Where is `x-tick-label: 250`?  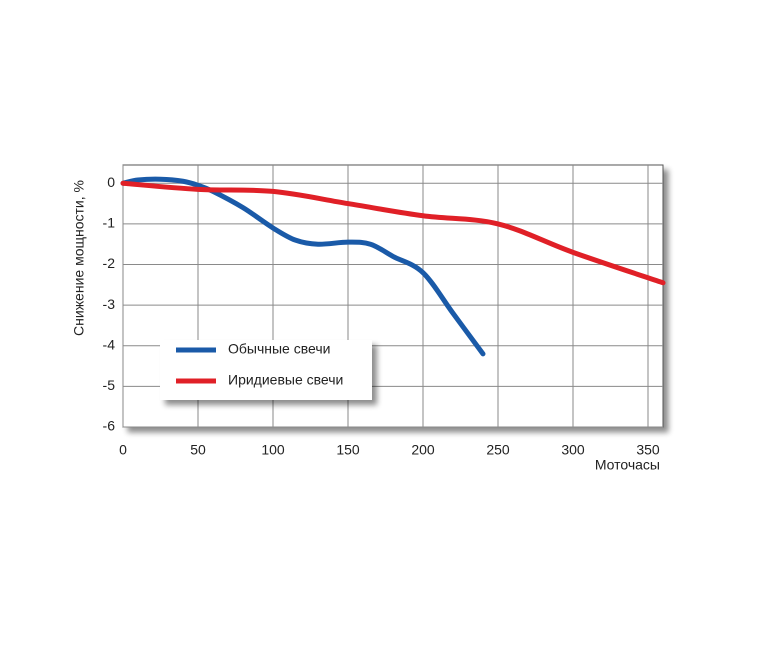 x-tick-label: 250 is located at coordinates (498, 450).